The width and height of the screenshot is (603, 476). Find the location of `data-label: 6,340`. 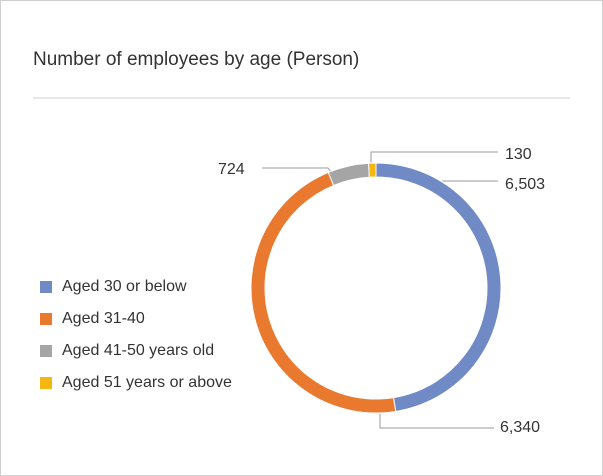

data-label: 6,340 is located at coordinates (520, 427).